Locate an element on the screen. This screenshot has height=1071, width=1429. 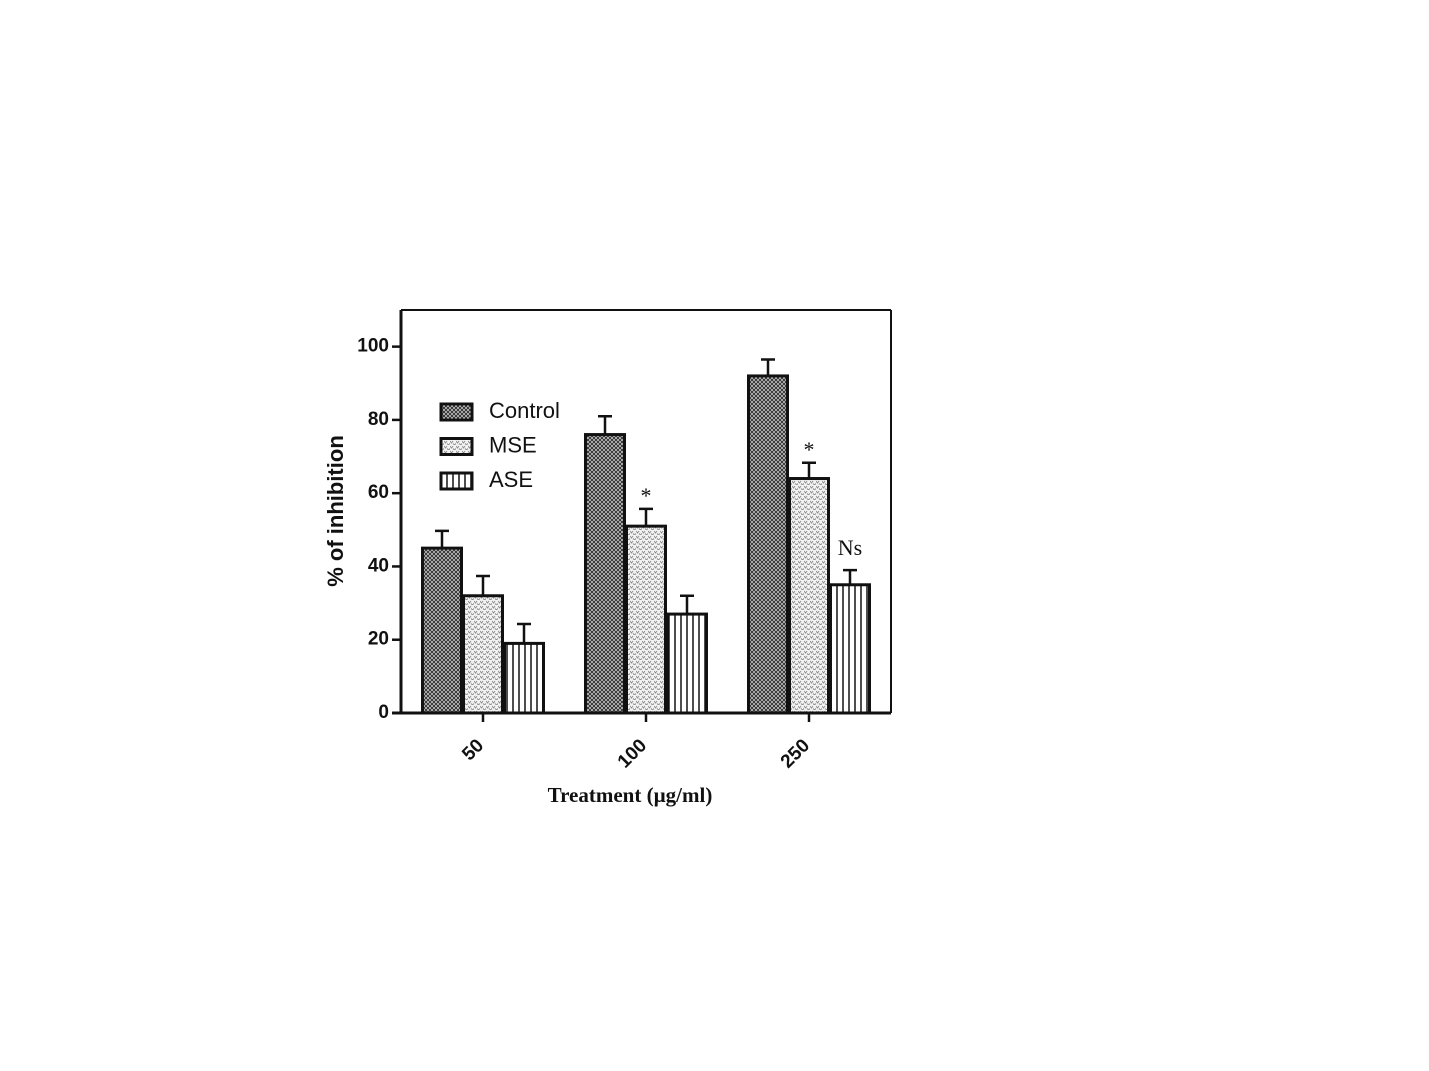
legend-label: ASE is located at coordinates (511, 479).